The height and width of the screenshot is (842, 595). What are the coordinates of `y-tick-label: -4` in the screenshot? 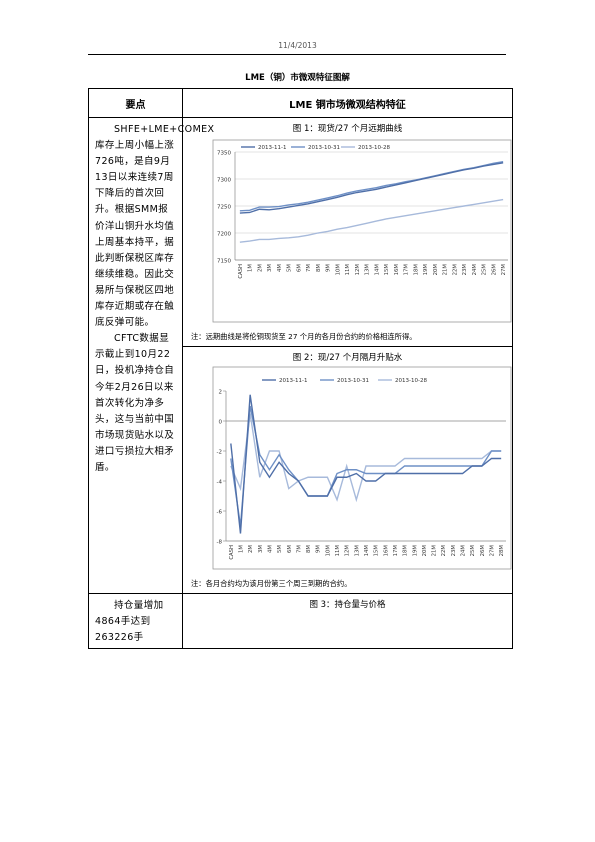 It's located at (220, 483).